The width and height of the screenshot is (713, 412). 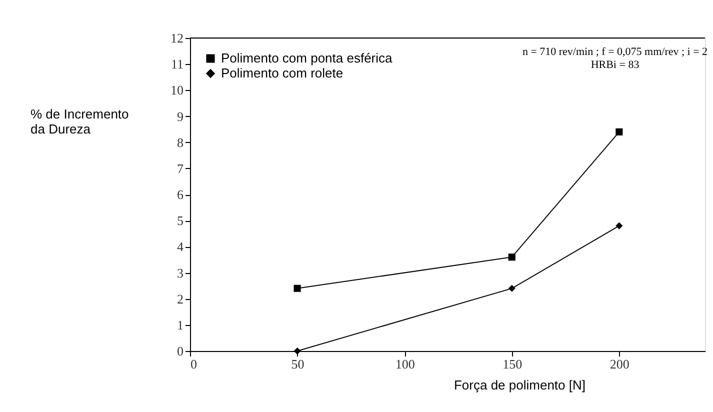 I want to click on y-tick-label: 11, so click(x=177, y=64).